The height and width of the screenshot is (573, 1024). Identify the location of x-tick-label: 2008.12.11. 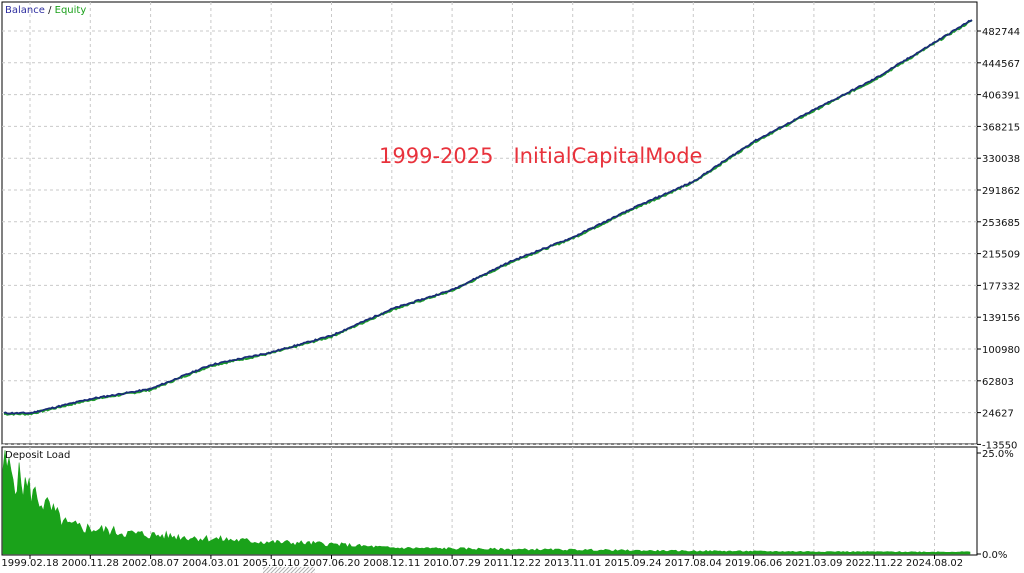
(391, 563).